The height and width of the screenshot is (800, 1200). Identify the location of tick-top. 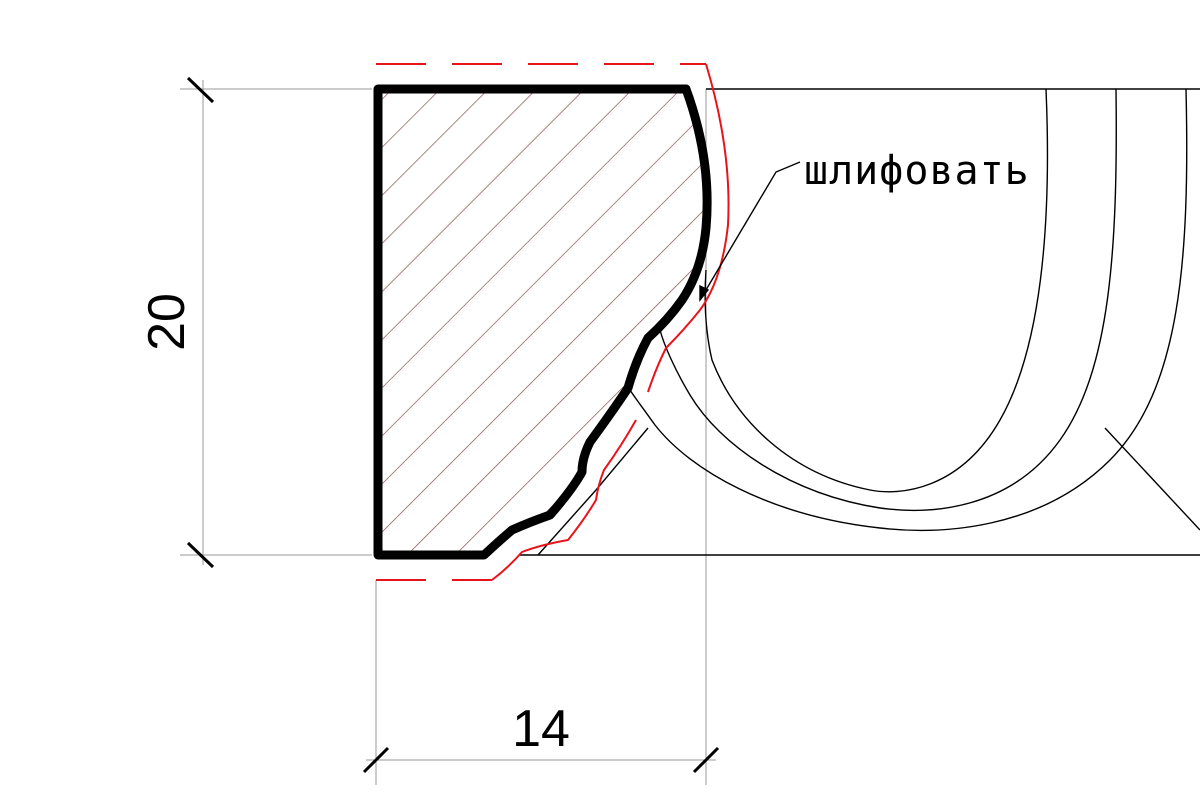
(200, 90).